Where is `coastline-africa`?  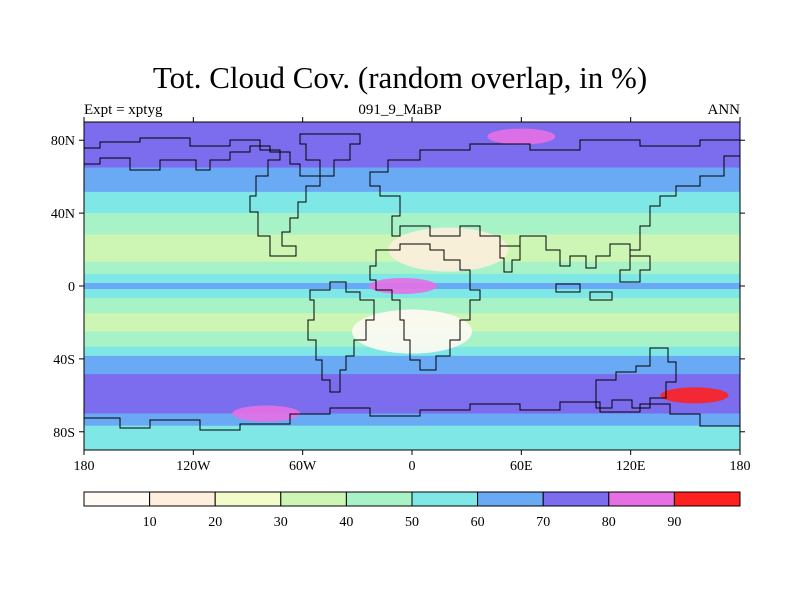 coastline-africa is located at coordinates (425, 307).